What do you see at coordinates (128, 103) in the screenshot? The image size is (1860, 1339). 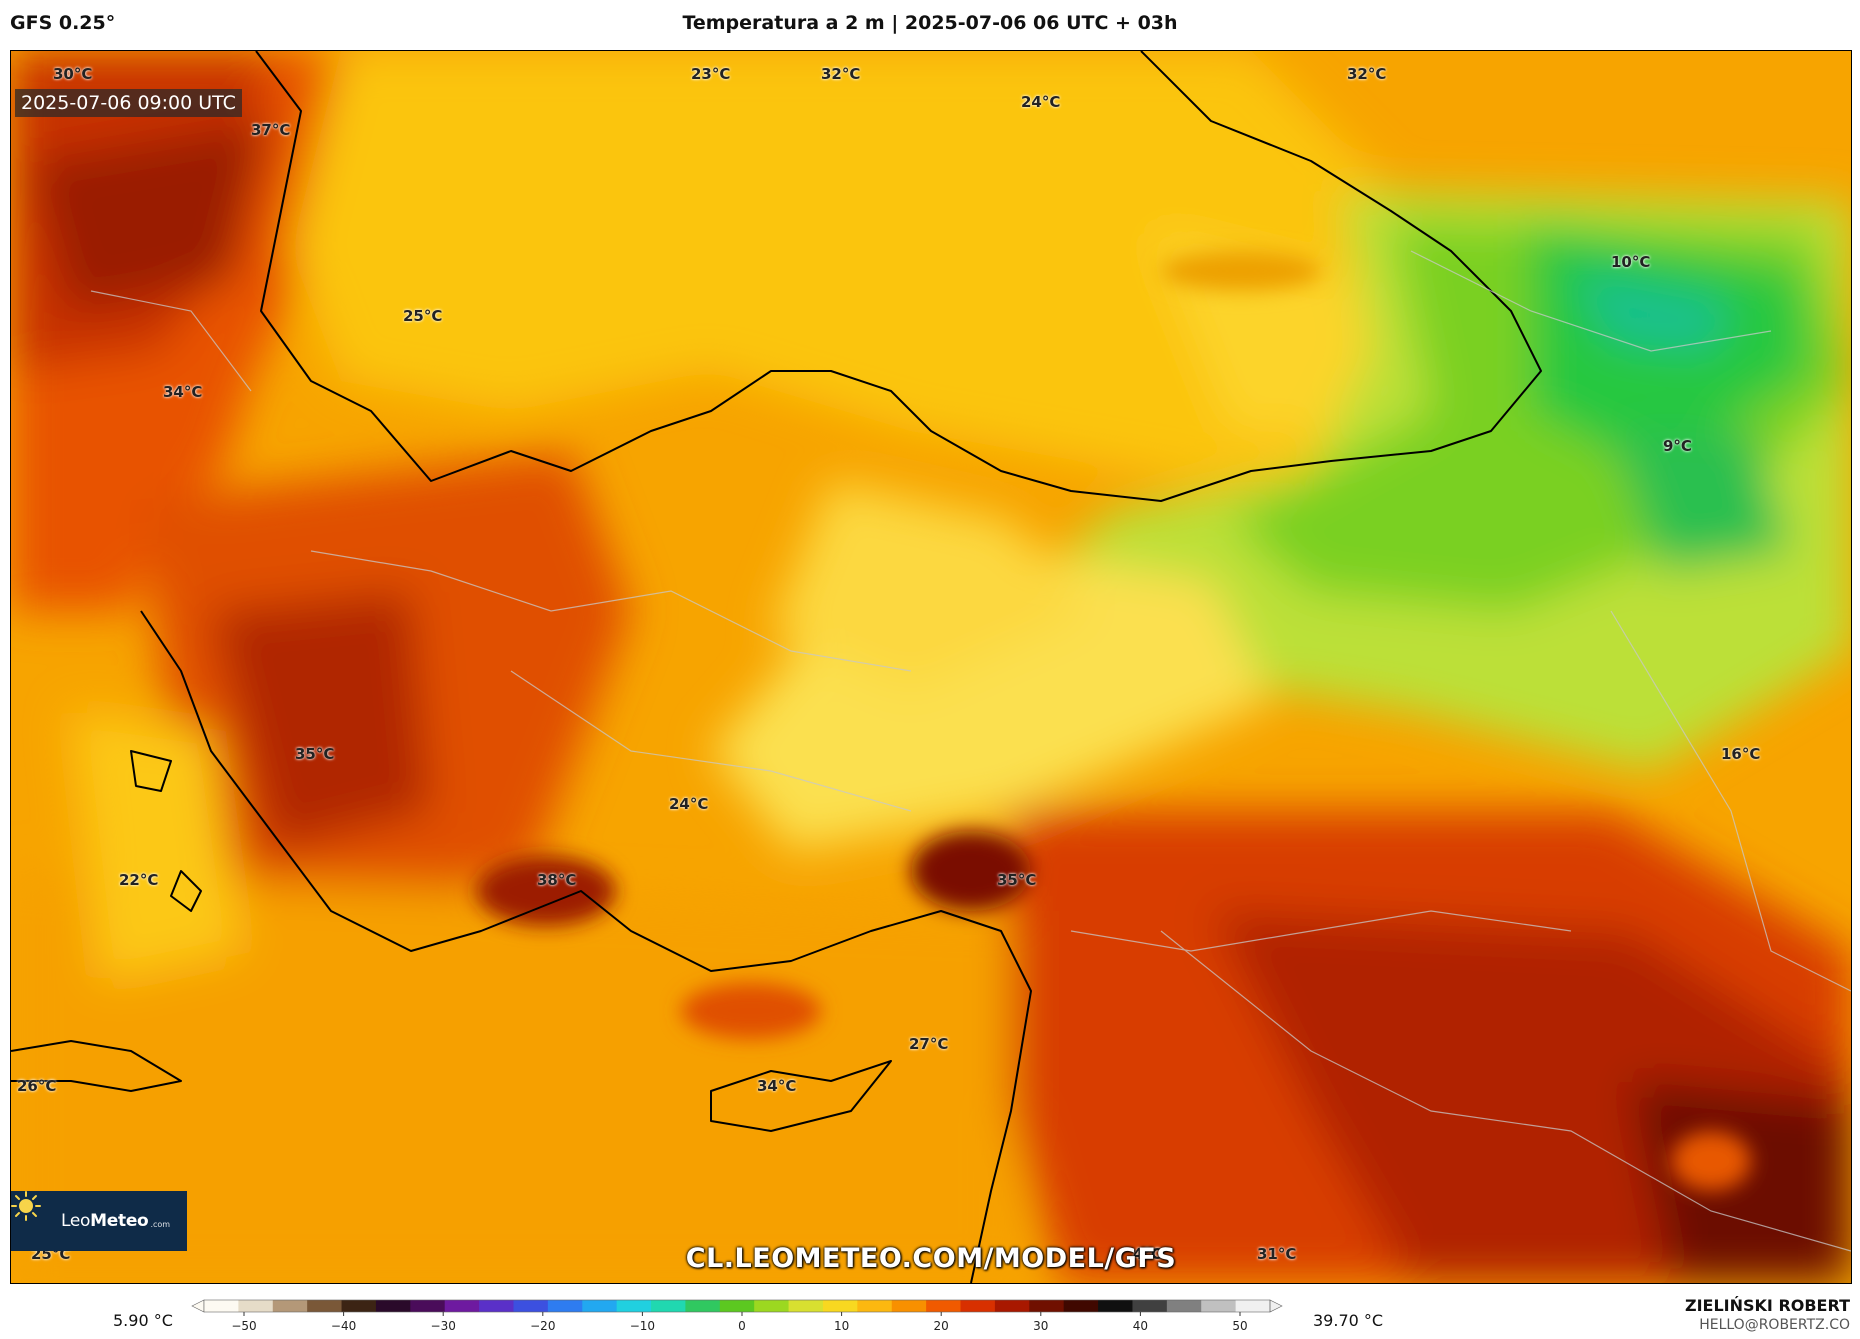 I see `valid-time-badge: 2025-07-06 09:00 UTC` at bounding box center [128, 103].